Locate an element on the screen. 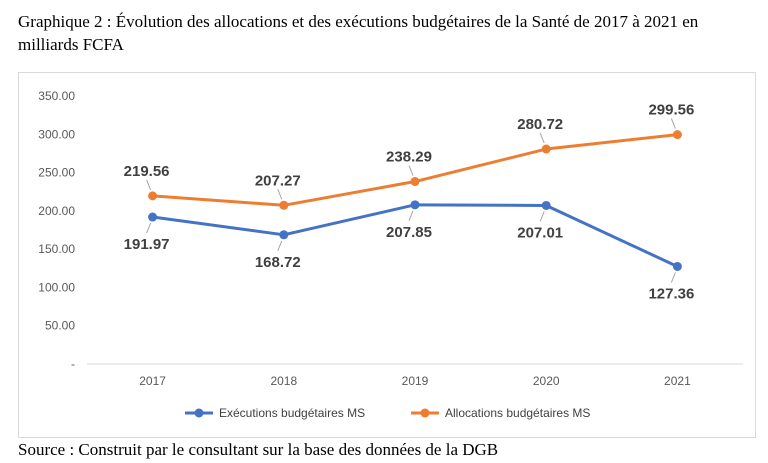 This screenshot has height=463, width=768. data-label: 127.36 is located at coordinates (671, 293).